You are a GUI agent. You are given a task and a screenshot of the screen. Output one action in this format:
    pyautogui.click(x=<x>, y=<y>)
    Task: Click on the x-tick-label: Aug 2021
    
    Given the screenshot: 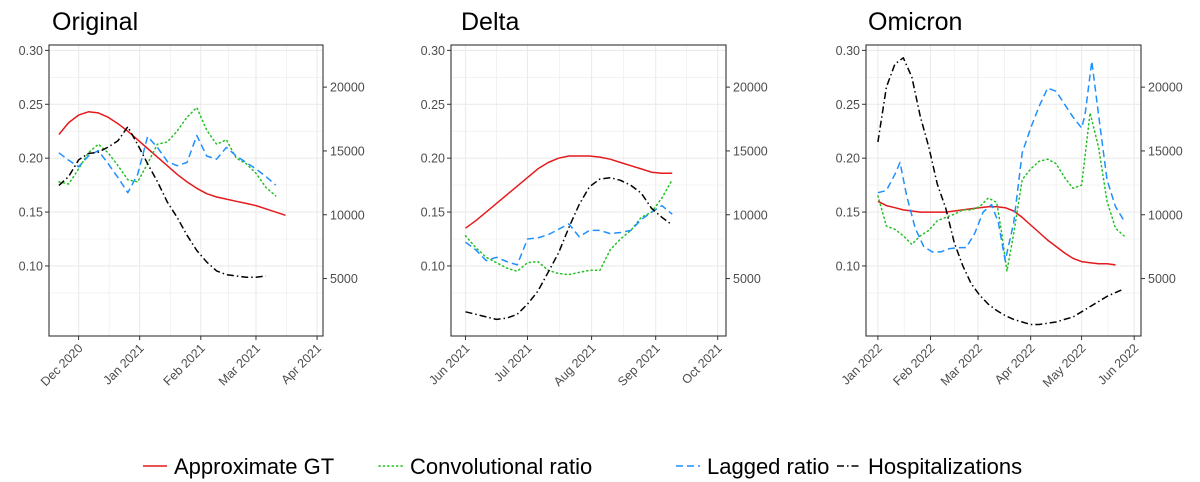 What is the action you would take?
    pyautogui.click(x=575, y=365)
    